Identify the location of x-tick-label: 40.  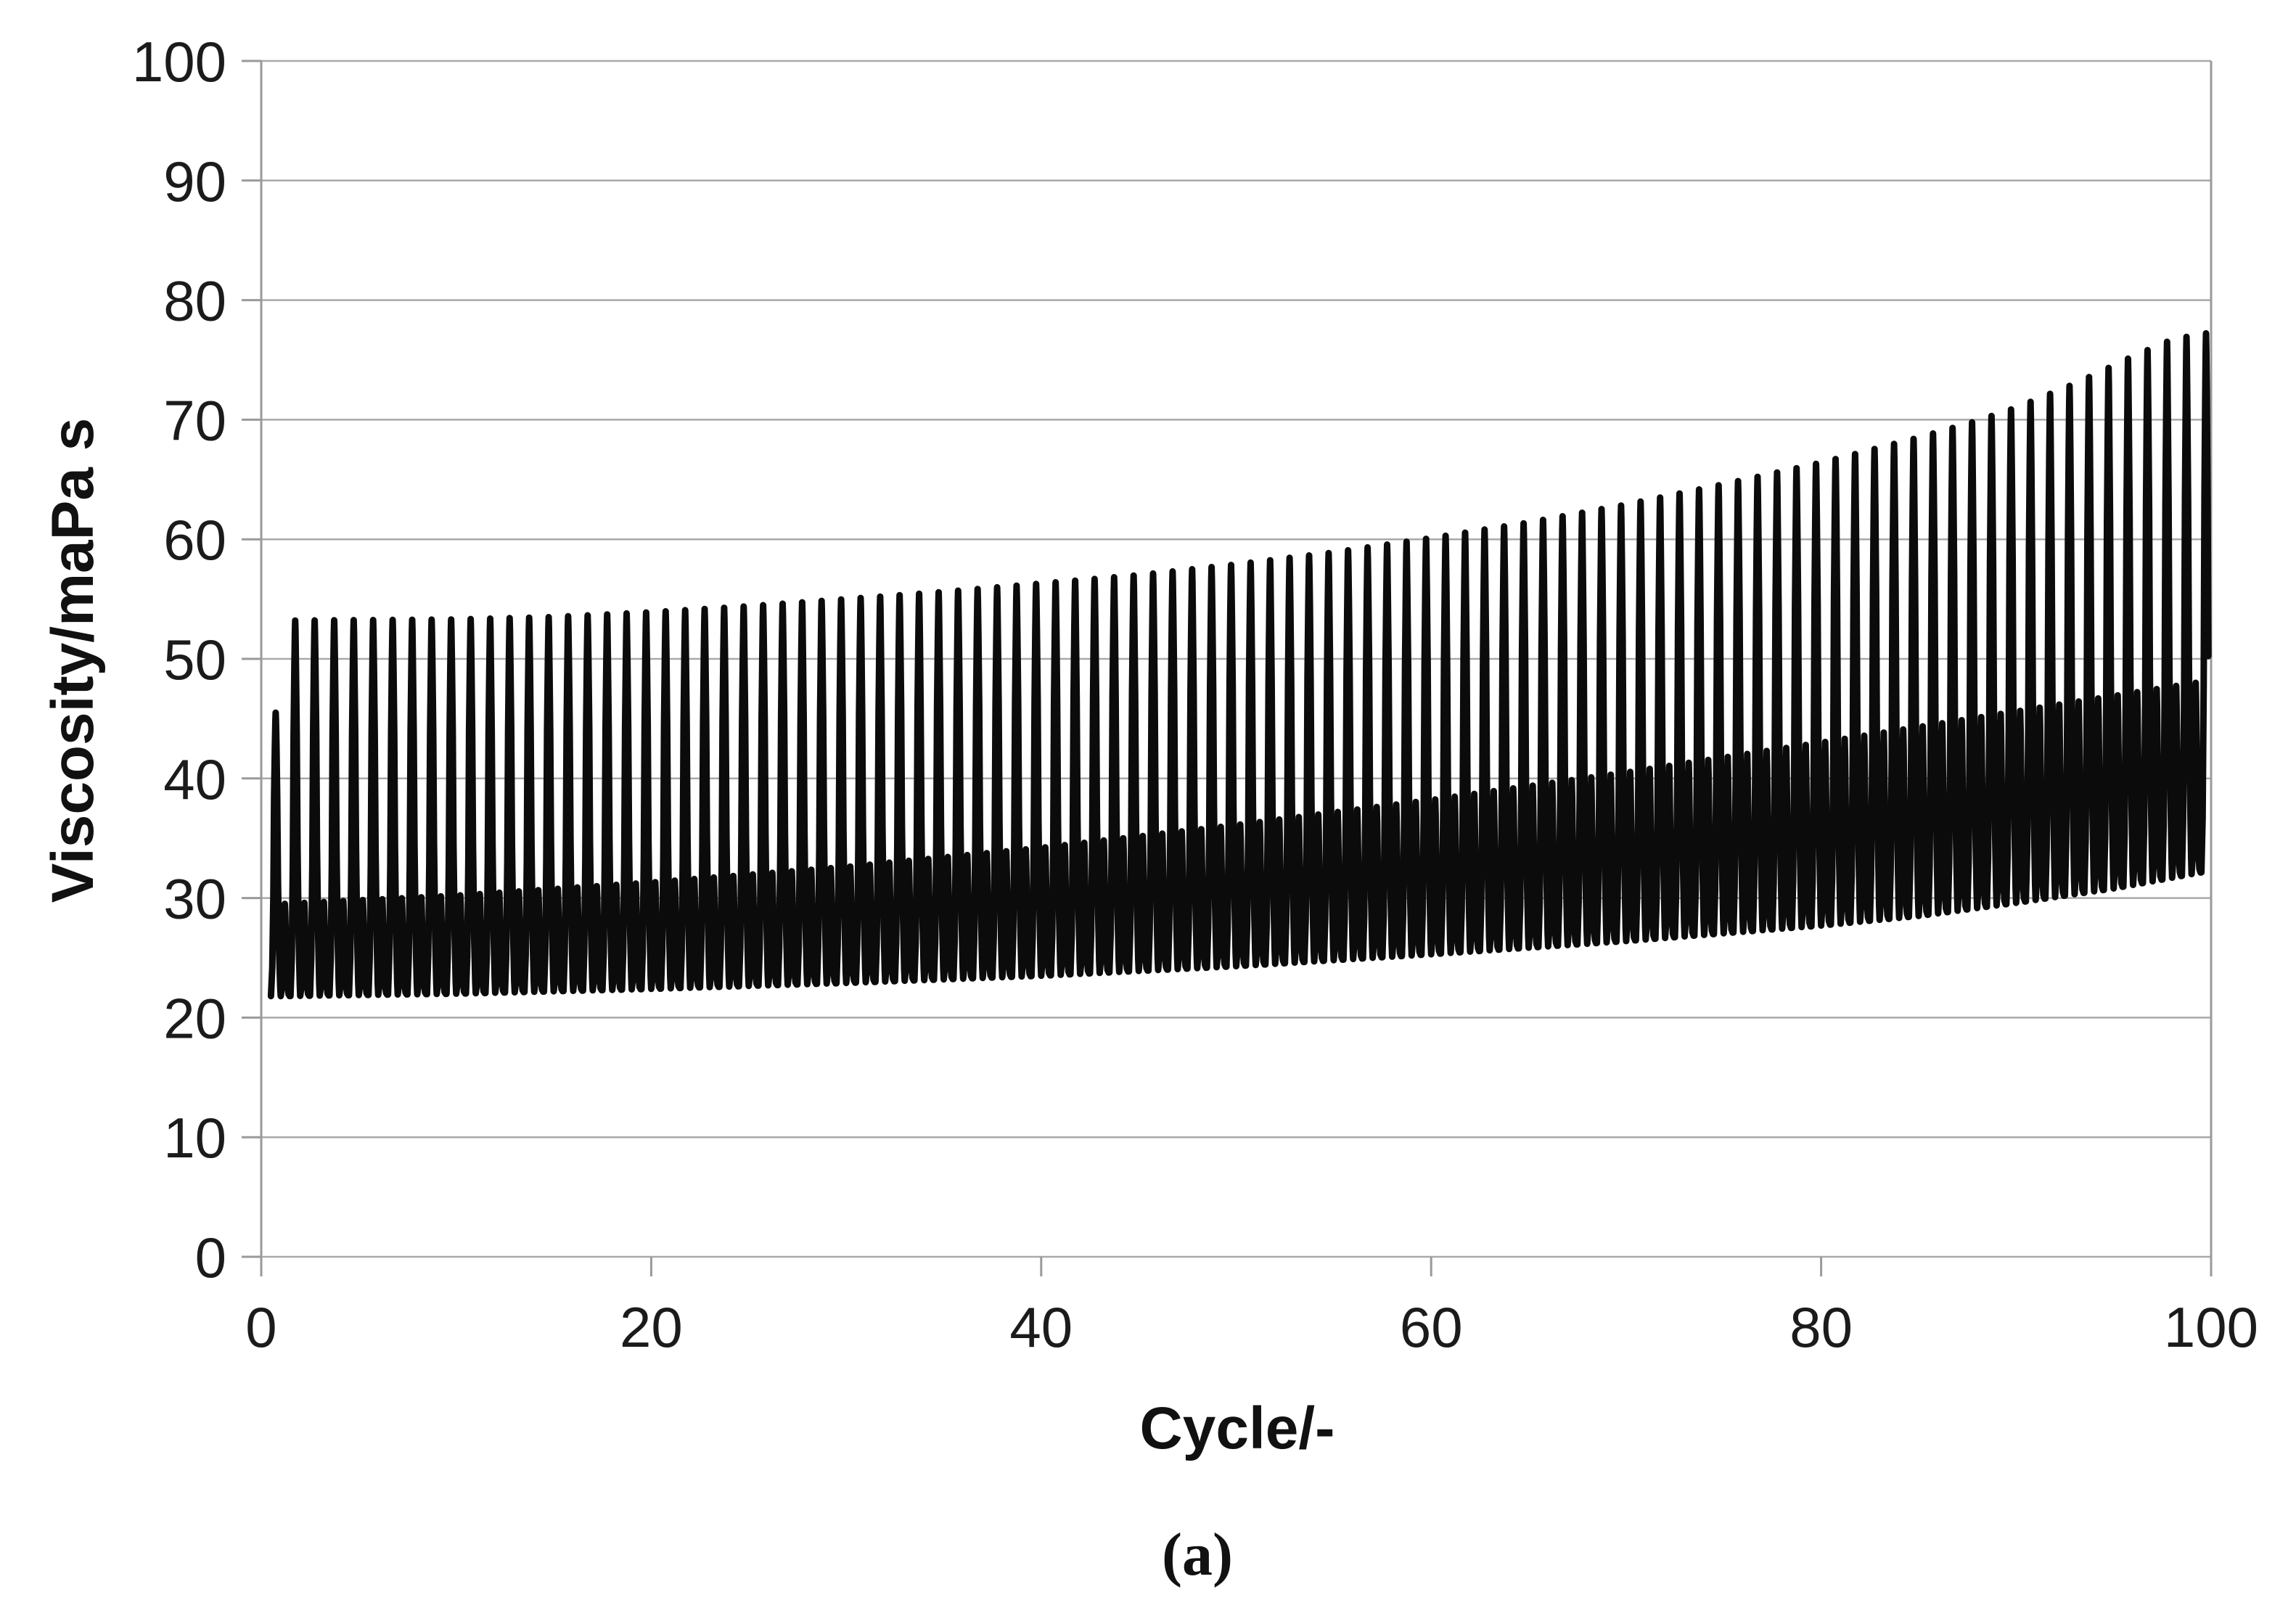
(1041, 1327).